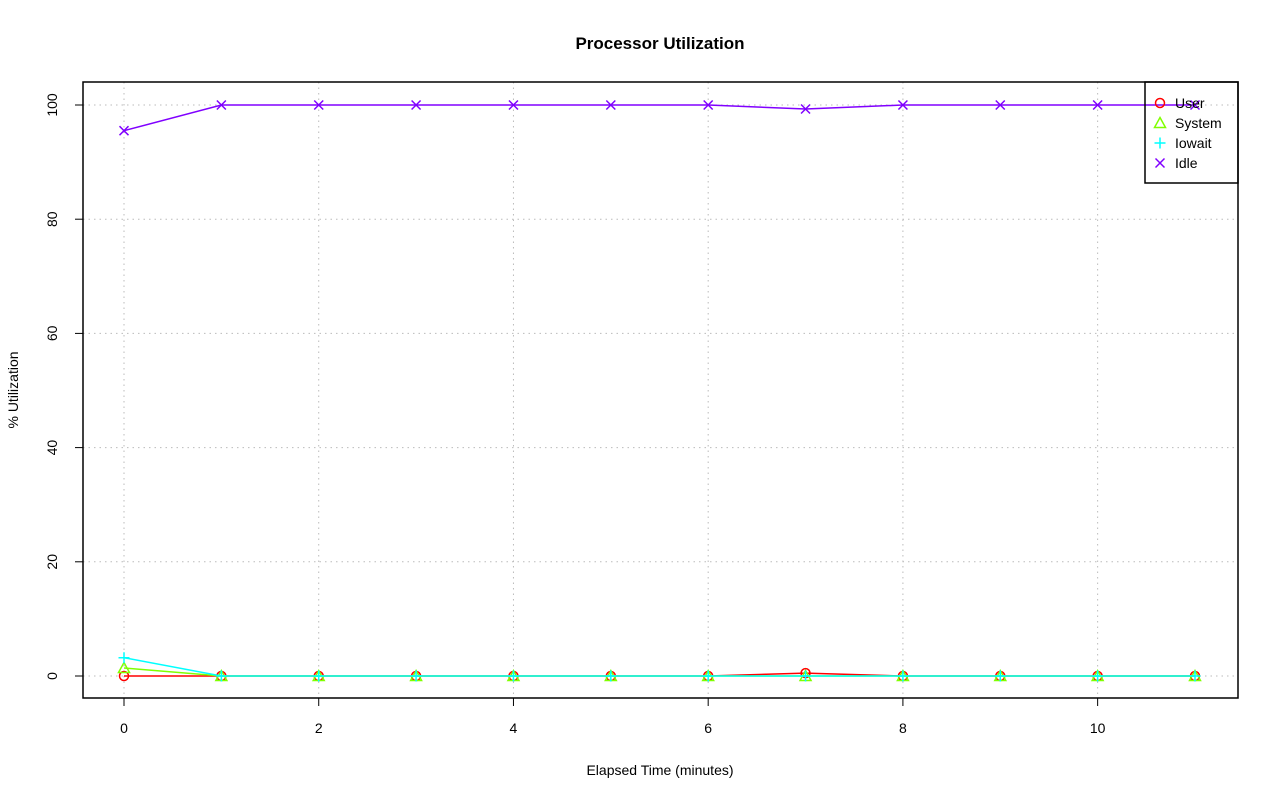 This screenshot has width=1280, height=806. What do you see at coordinates (1160, 122) in the screenshot?
I see `legend-marker-system` at bounding box center [1160, 122].